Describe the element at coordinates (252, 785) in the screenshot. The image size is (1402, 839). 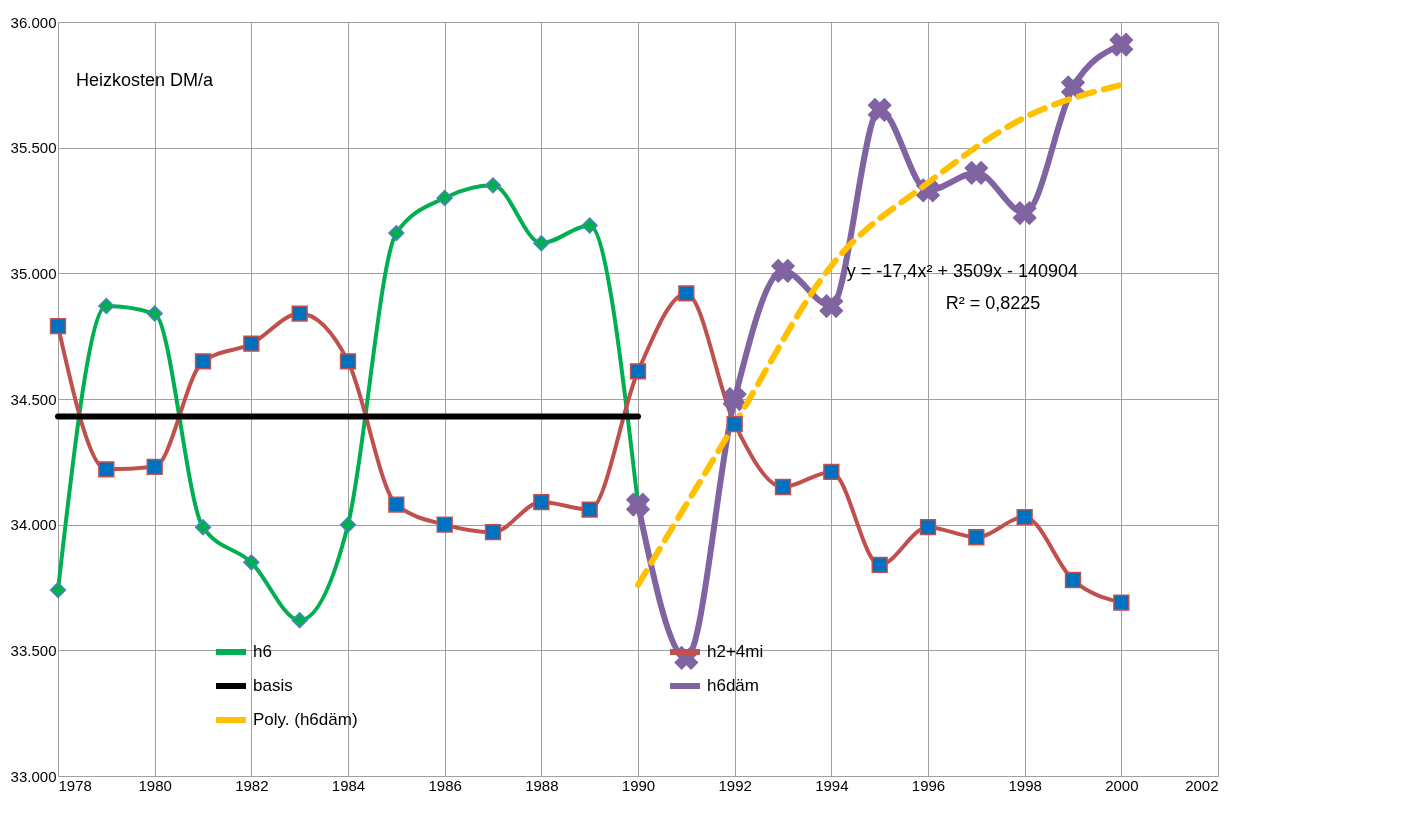
I see `x-tick-label: 1982` at that location.